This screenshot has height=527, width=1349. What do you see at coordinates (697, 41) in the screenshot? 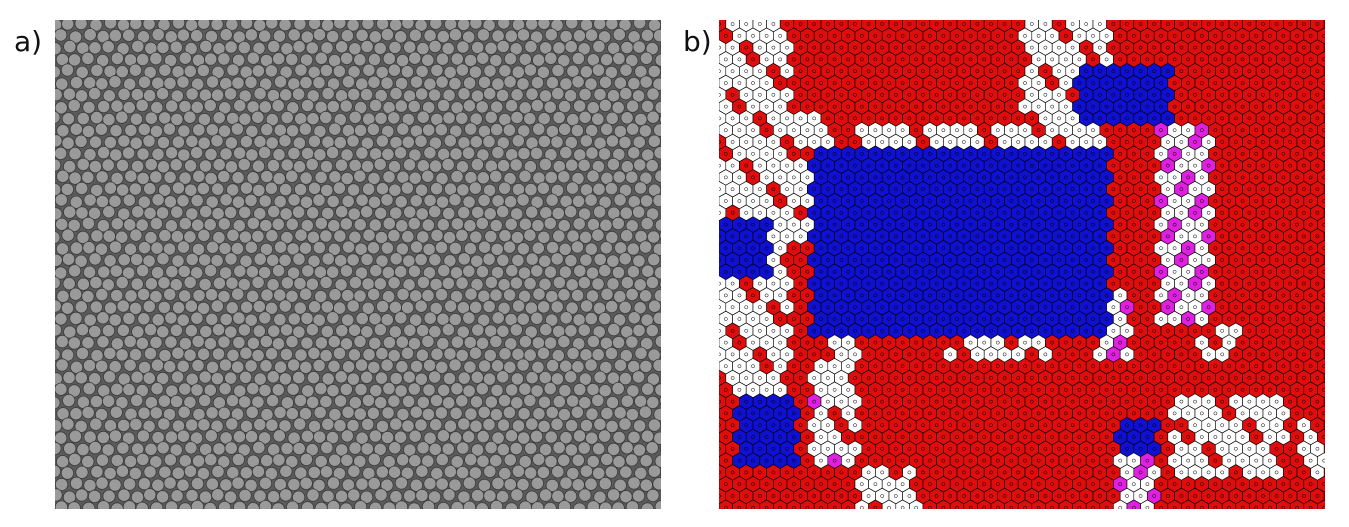
I see `panel-b-label: b)` at bounding box center [697, 41].